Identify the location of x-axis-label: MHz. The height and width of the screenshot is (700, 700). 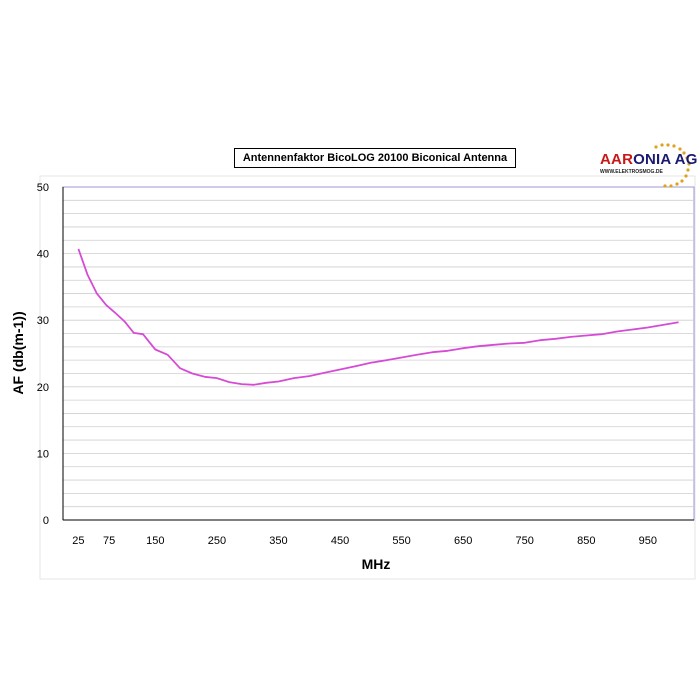
(376, 564).